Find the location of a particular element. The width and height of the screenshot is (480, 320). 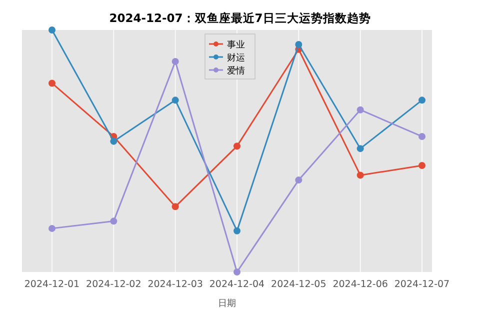

legend-label: 财运 is located at coordinates (236, 58).